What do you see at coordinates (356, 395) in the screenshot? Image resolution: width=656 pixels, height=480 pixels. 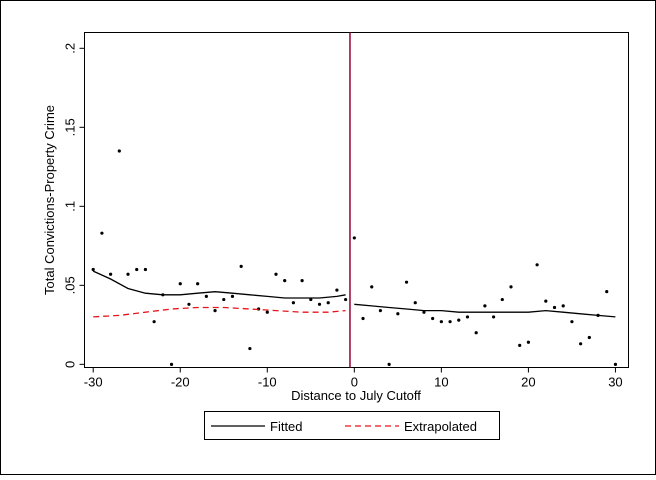 I see `x-axis-label: Distance to July Cutoff` at bounding box center [356, 395].